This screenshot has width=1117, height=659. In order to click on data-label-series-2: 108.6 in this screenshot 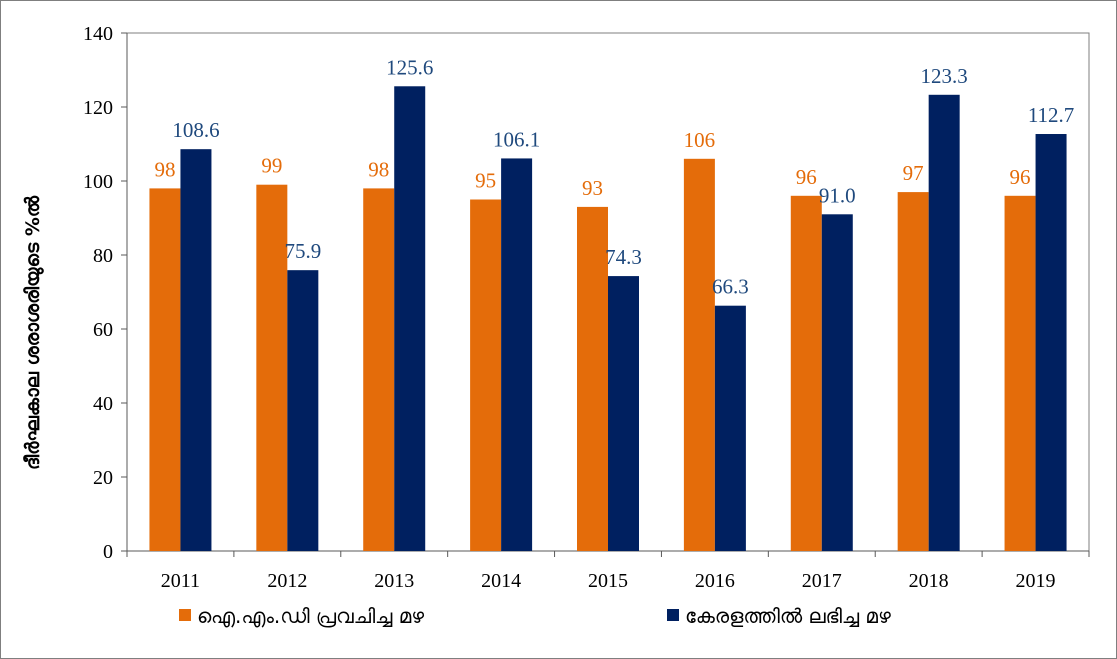, I will do `click(195, 130)`.